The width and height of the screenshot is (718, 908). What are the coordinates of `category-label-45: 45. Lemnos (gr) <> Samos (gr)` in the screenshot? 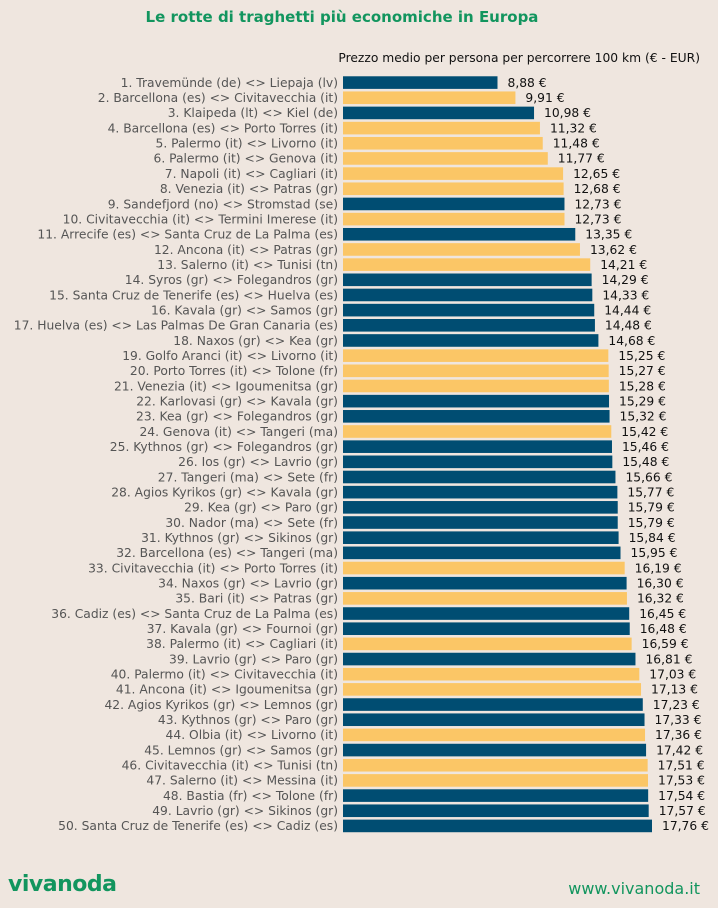 It's located at (241, 750).